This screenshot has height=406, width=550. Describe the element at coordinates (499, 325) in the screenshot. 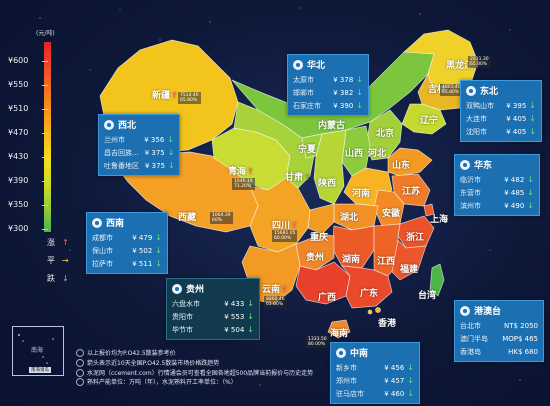

I see `price-row: 台北市 NT$ 2050` at that location.